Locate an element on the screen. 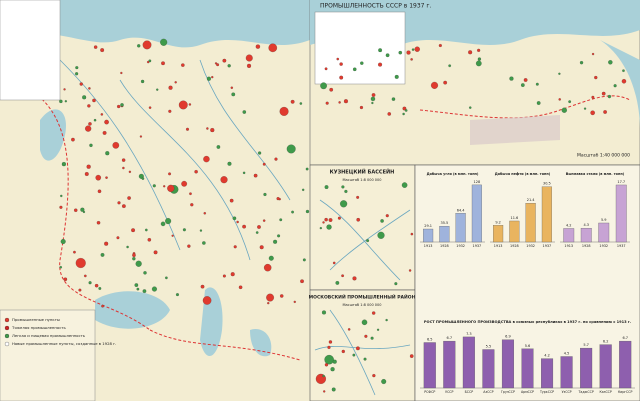 This screenshot has height=401, width=640. category-label: 1932 is located at coordinates (460, 246).